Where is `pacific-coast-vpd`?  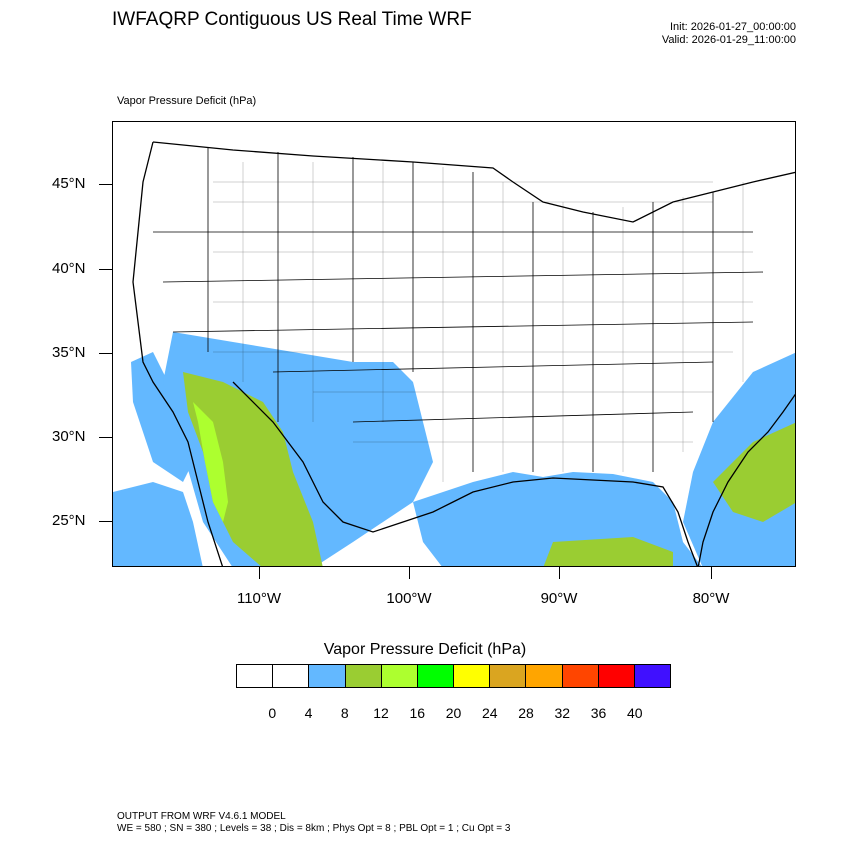
pacific-coast-vpd is located at coordinates (162, 417).